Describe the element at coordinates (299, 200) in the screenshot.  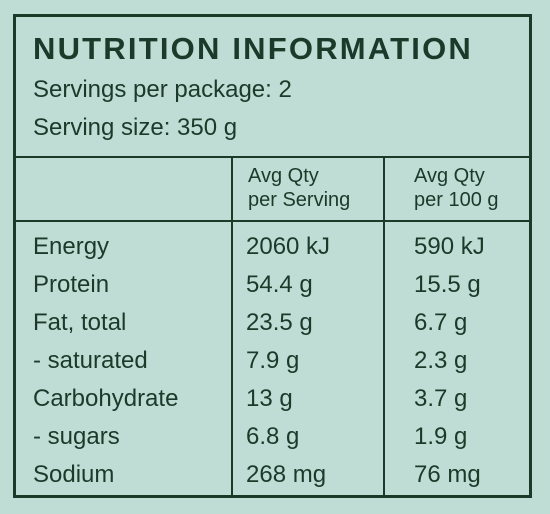
I see `column-header-line: per Serving` at that location.